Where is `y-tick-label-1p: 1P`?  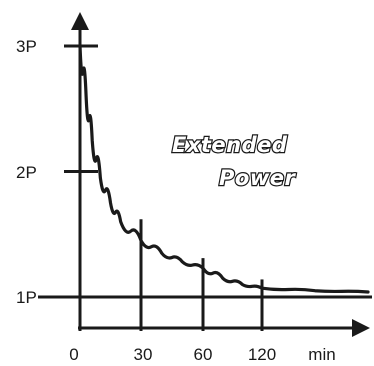 y-tick-label-1p: 1P is located at coordinates (26, 297).